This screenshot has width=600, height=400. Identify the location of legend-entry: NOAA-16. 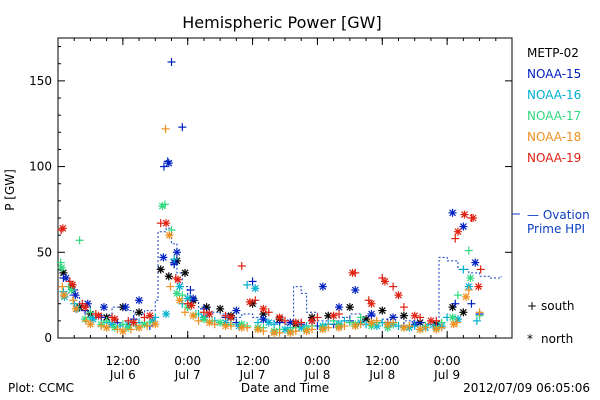
(554, 95).